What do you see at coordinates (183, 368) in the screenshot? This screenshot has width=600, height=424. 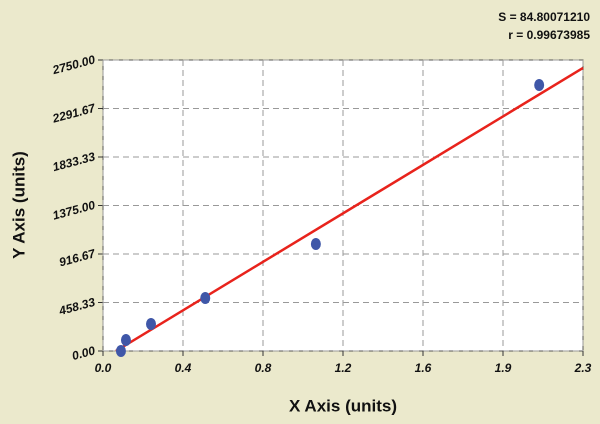 I see `x-tick-label: 0.4` at bounding box center [183, 368].